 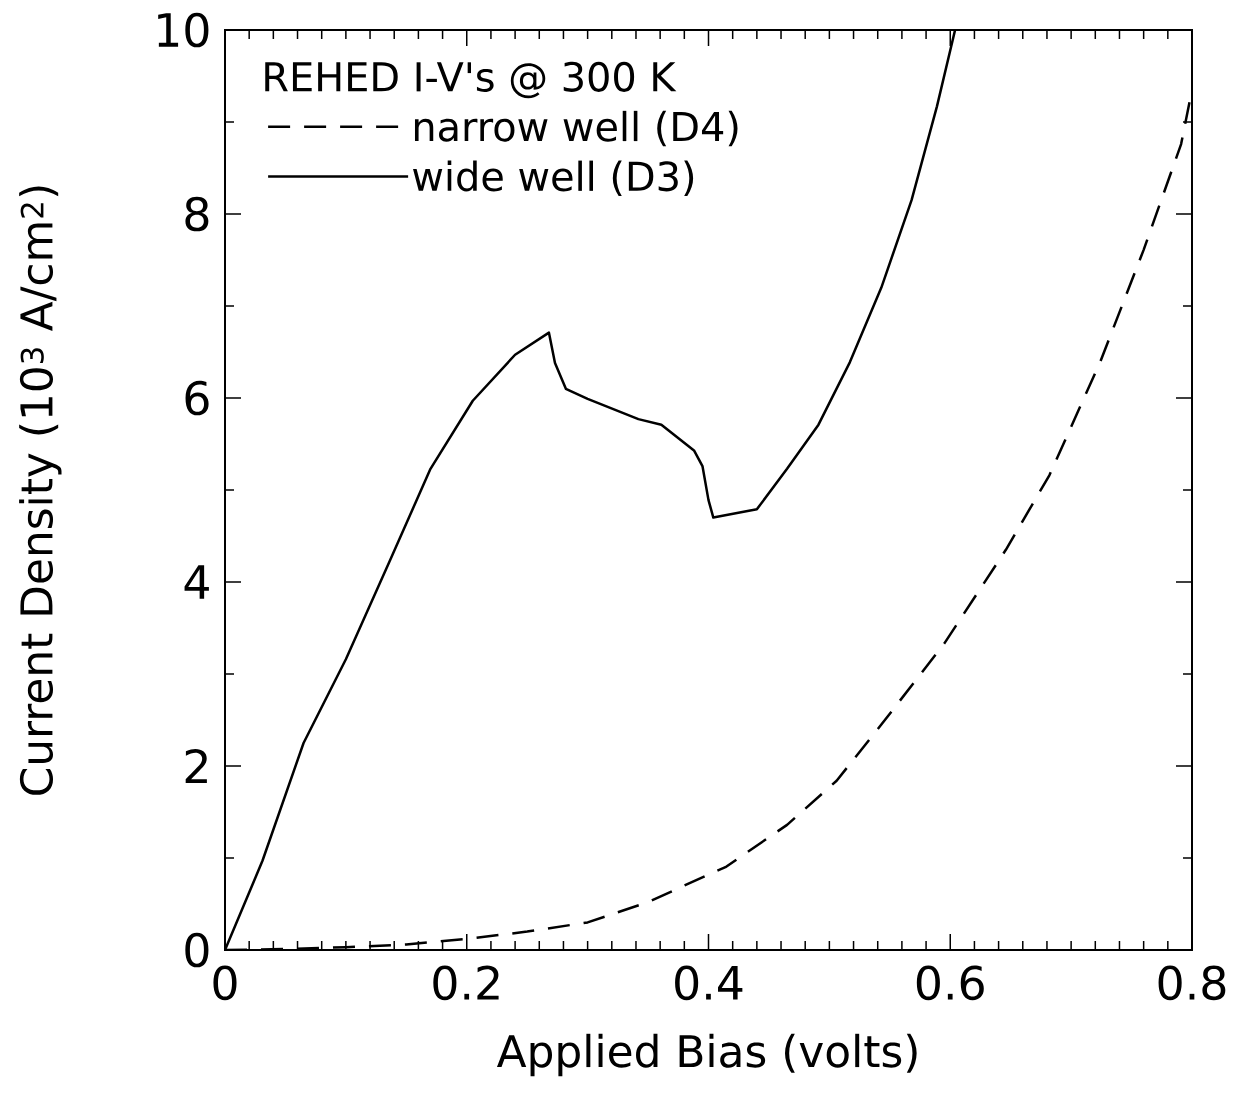 What do you see at coordinates (197, 950) in the screenshot?
I see `y-tick-label: 0` at bounding box center [197, 950].